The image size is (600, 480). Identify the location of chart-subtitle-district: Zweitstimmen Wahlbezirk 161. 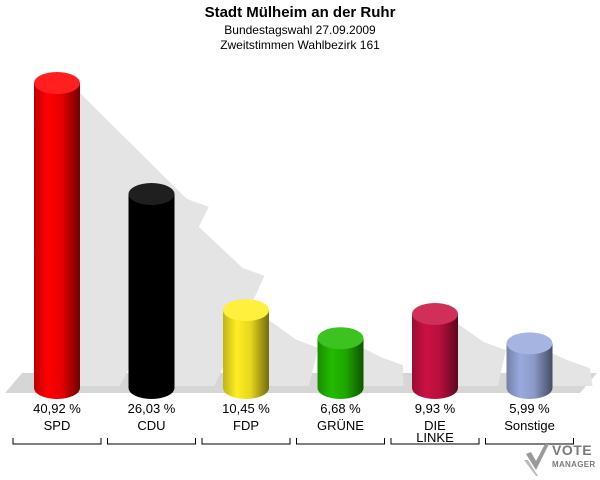
(300, 45).